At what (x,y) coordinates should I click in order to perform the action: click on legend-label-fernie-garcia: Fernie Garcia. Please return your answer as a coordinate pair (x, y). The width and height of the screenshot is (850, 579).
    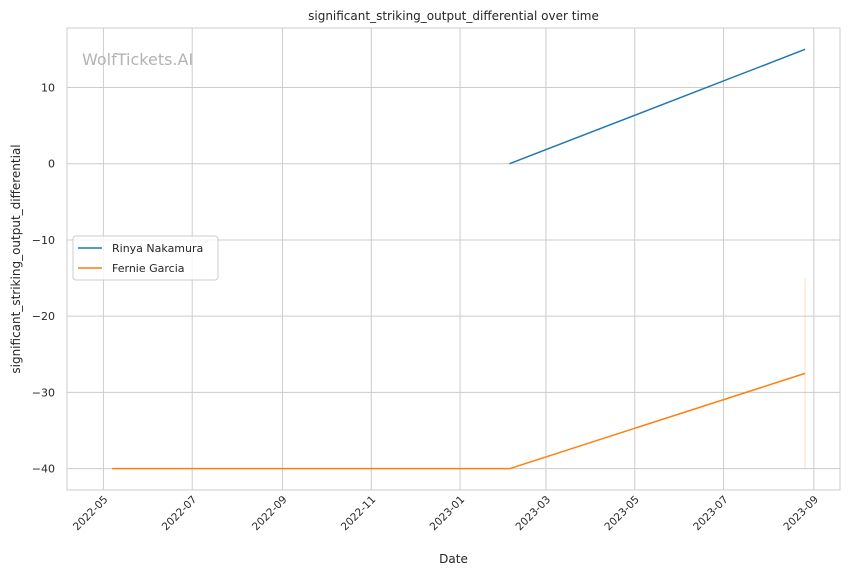
    Looking at the image, I should click on (148, 268).